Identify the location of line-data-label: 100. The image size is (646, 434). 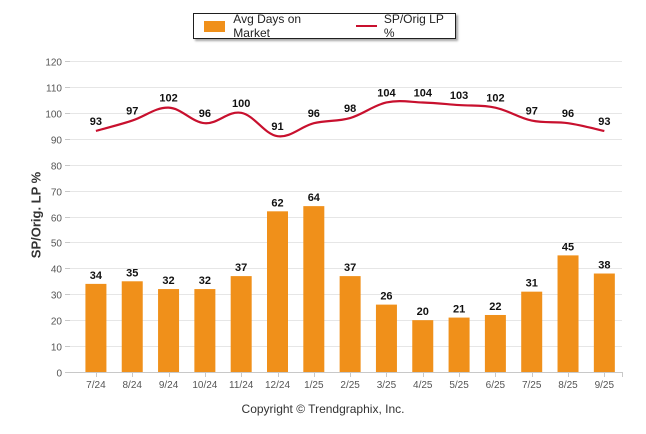
(241, 104).